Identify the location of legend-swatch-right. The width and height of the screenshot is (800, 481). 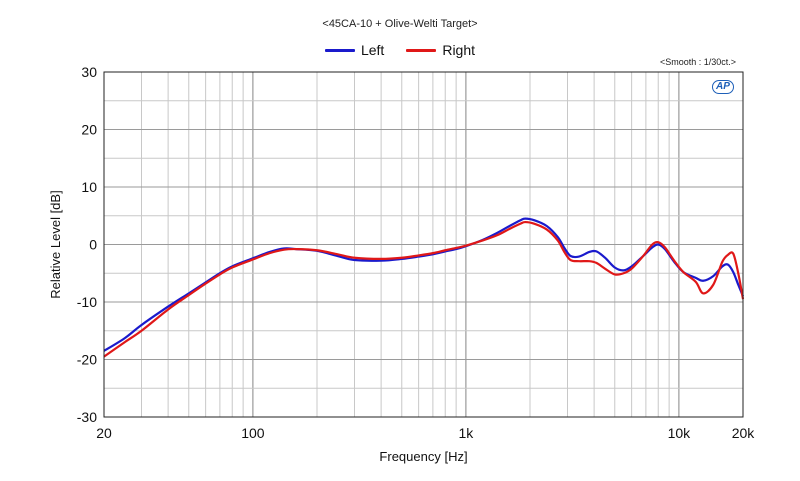
(421, 50).